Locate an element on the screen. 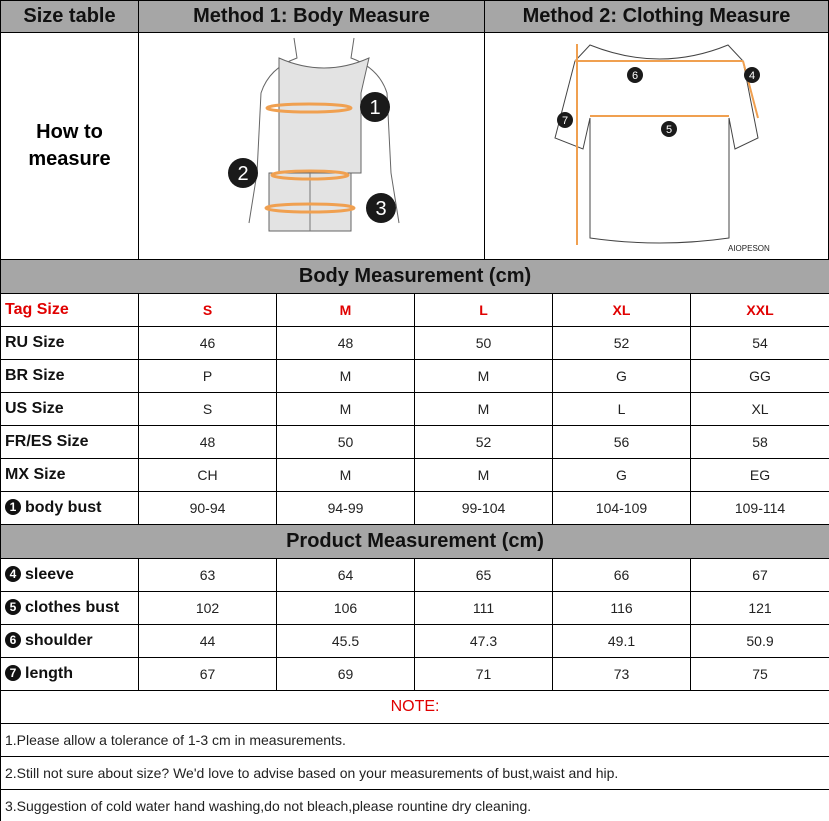 This screenshot has width=829, height=821. table-cell: 106 is located at coordinates (345, 608).